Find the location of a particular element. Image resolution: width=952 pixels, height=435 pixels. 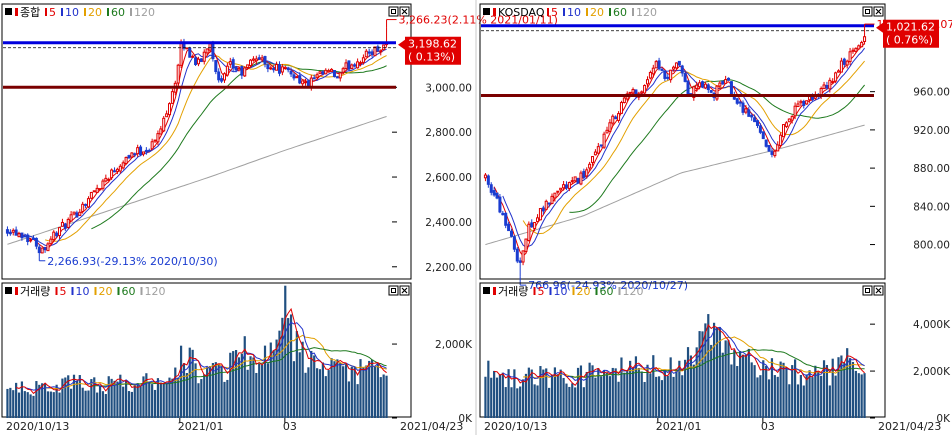

legend-chip-ma10 is located at coordinates (550, 291).